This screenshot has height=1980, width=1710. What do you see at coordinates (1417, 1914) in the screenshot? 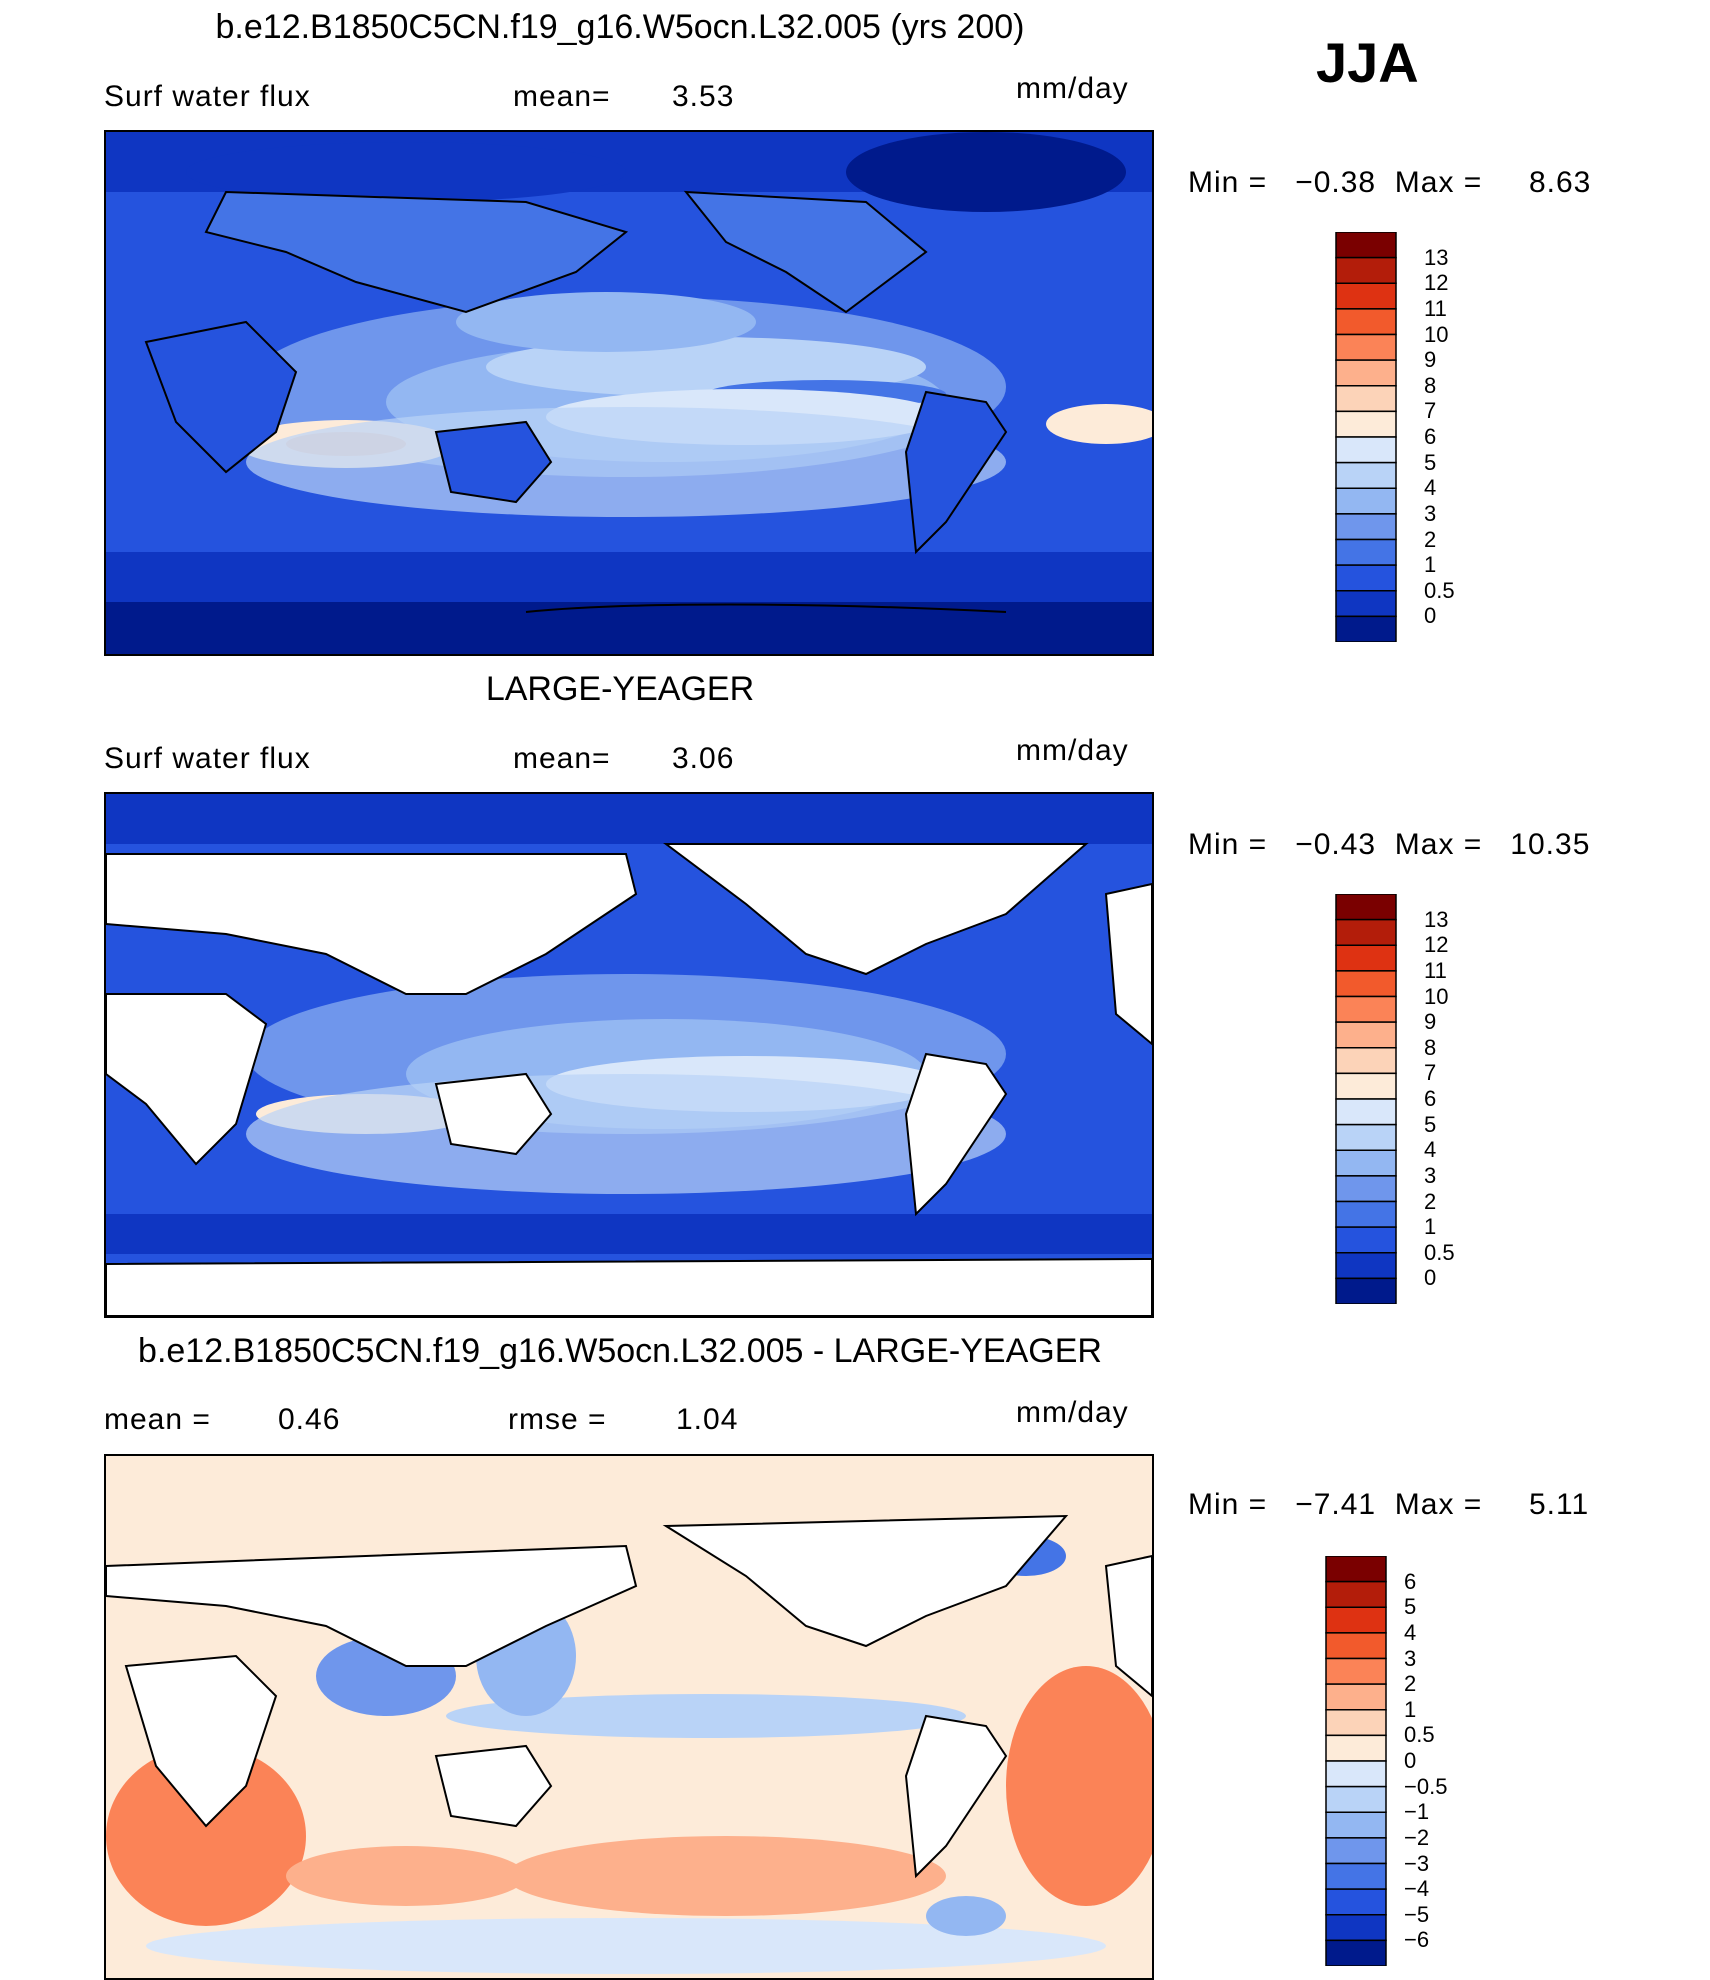
I see `colorbar-tick-label: −5` at bounding box center [1417, 1914].